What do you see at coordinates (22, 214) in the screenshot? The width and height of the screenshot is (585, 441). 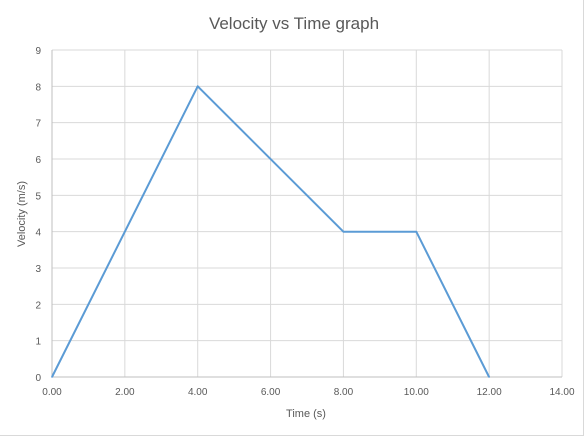 I see `y-axis-label: Velocity (m/s)` at bounding box center [22, 214].